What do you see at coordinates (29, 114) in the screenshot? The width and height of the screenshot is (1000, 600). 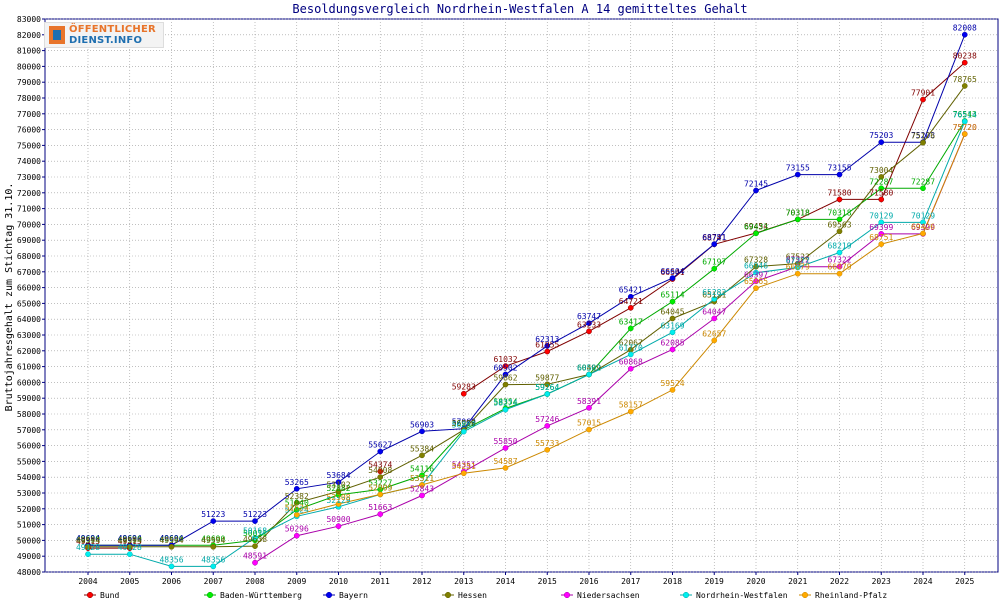 I see `y-tick-label: 77000` at bounding box center [29, 114].